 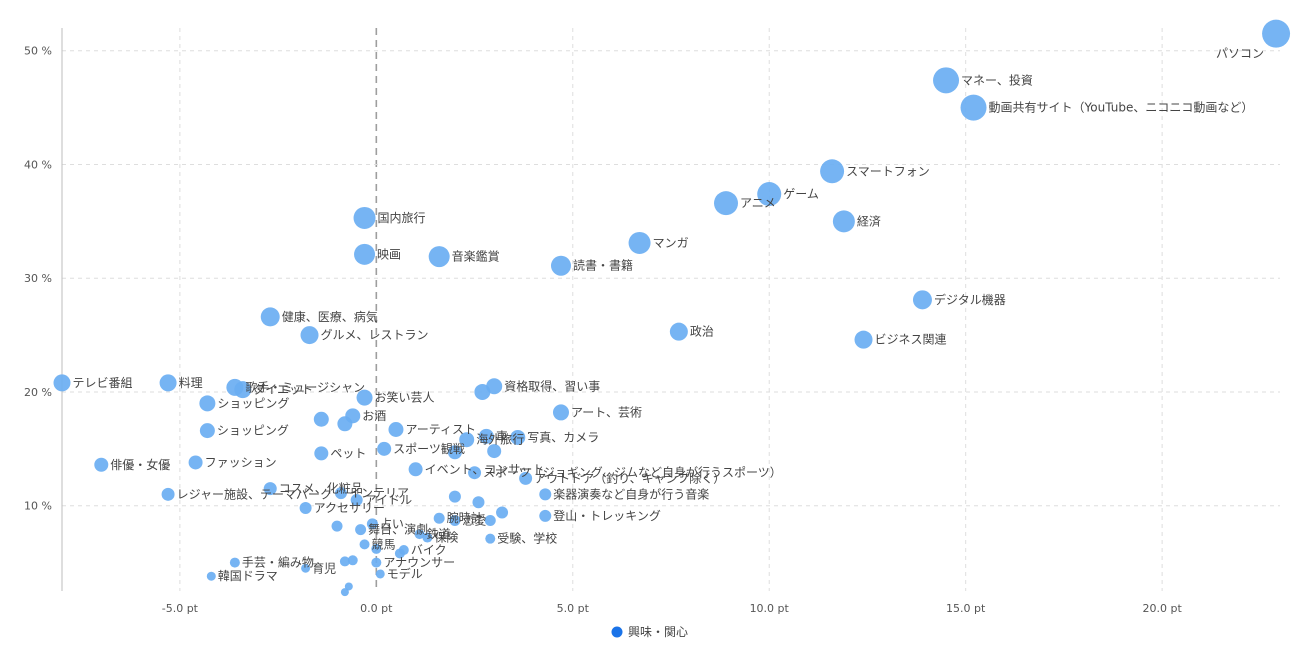 What do you see at coordinates (606, 412) in the screenshot?
I see `data-label: アート、芸術` at bounding box center [606, 412].